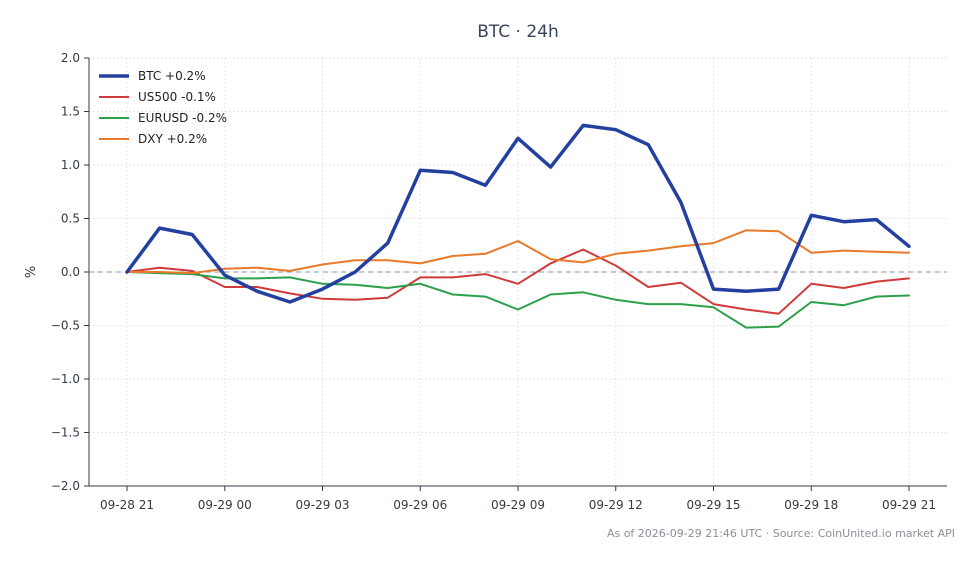  I want to click on x-tick-label: 09-29 06, so click(420, 505).